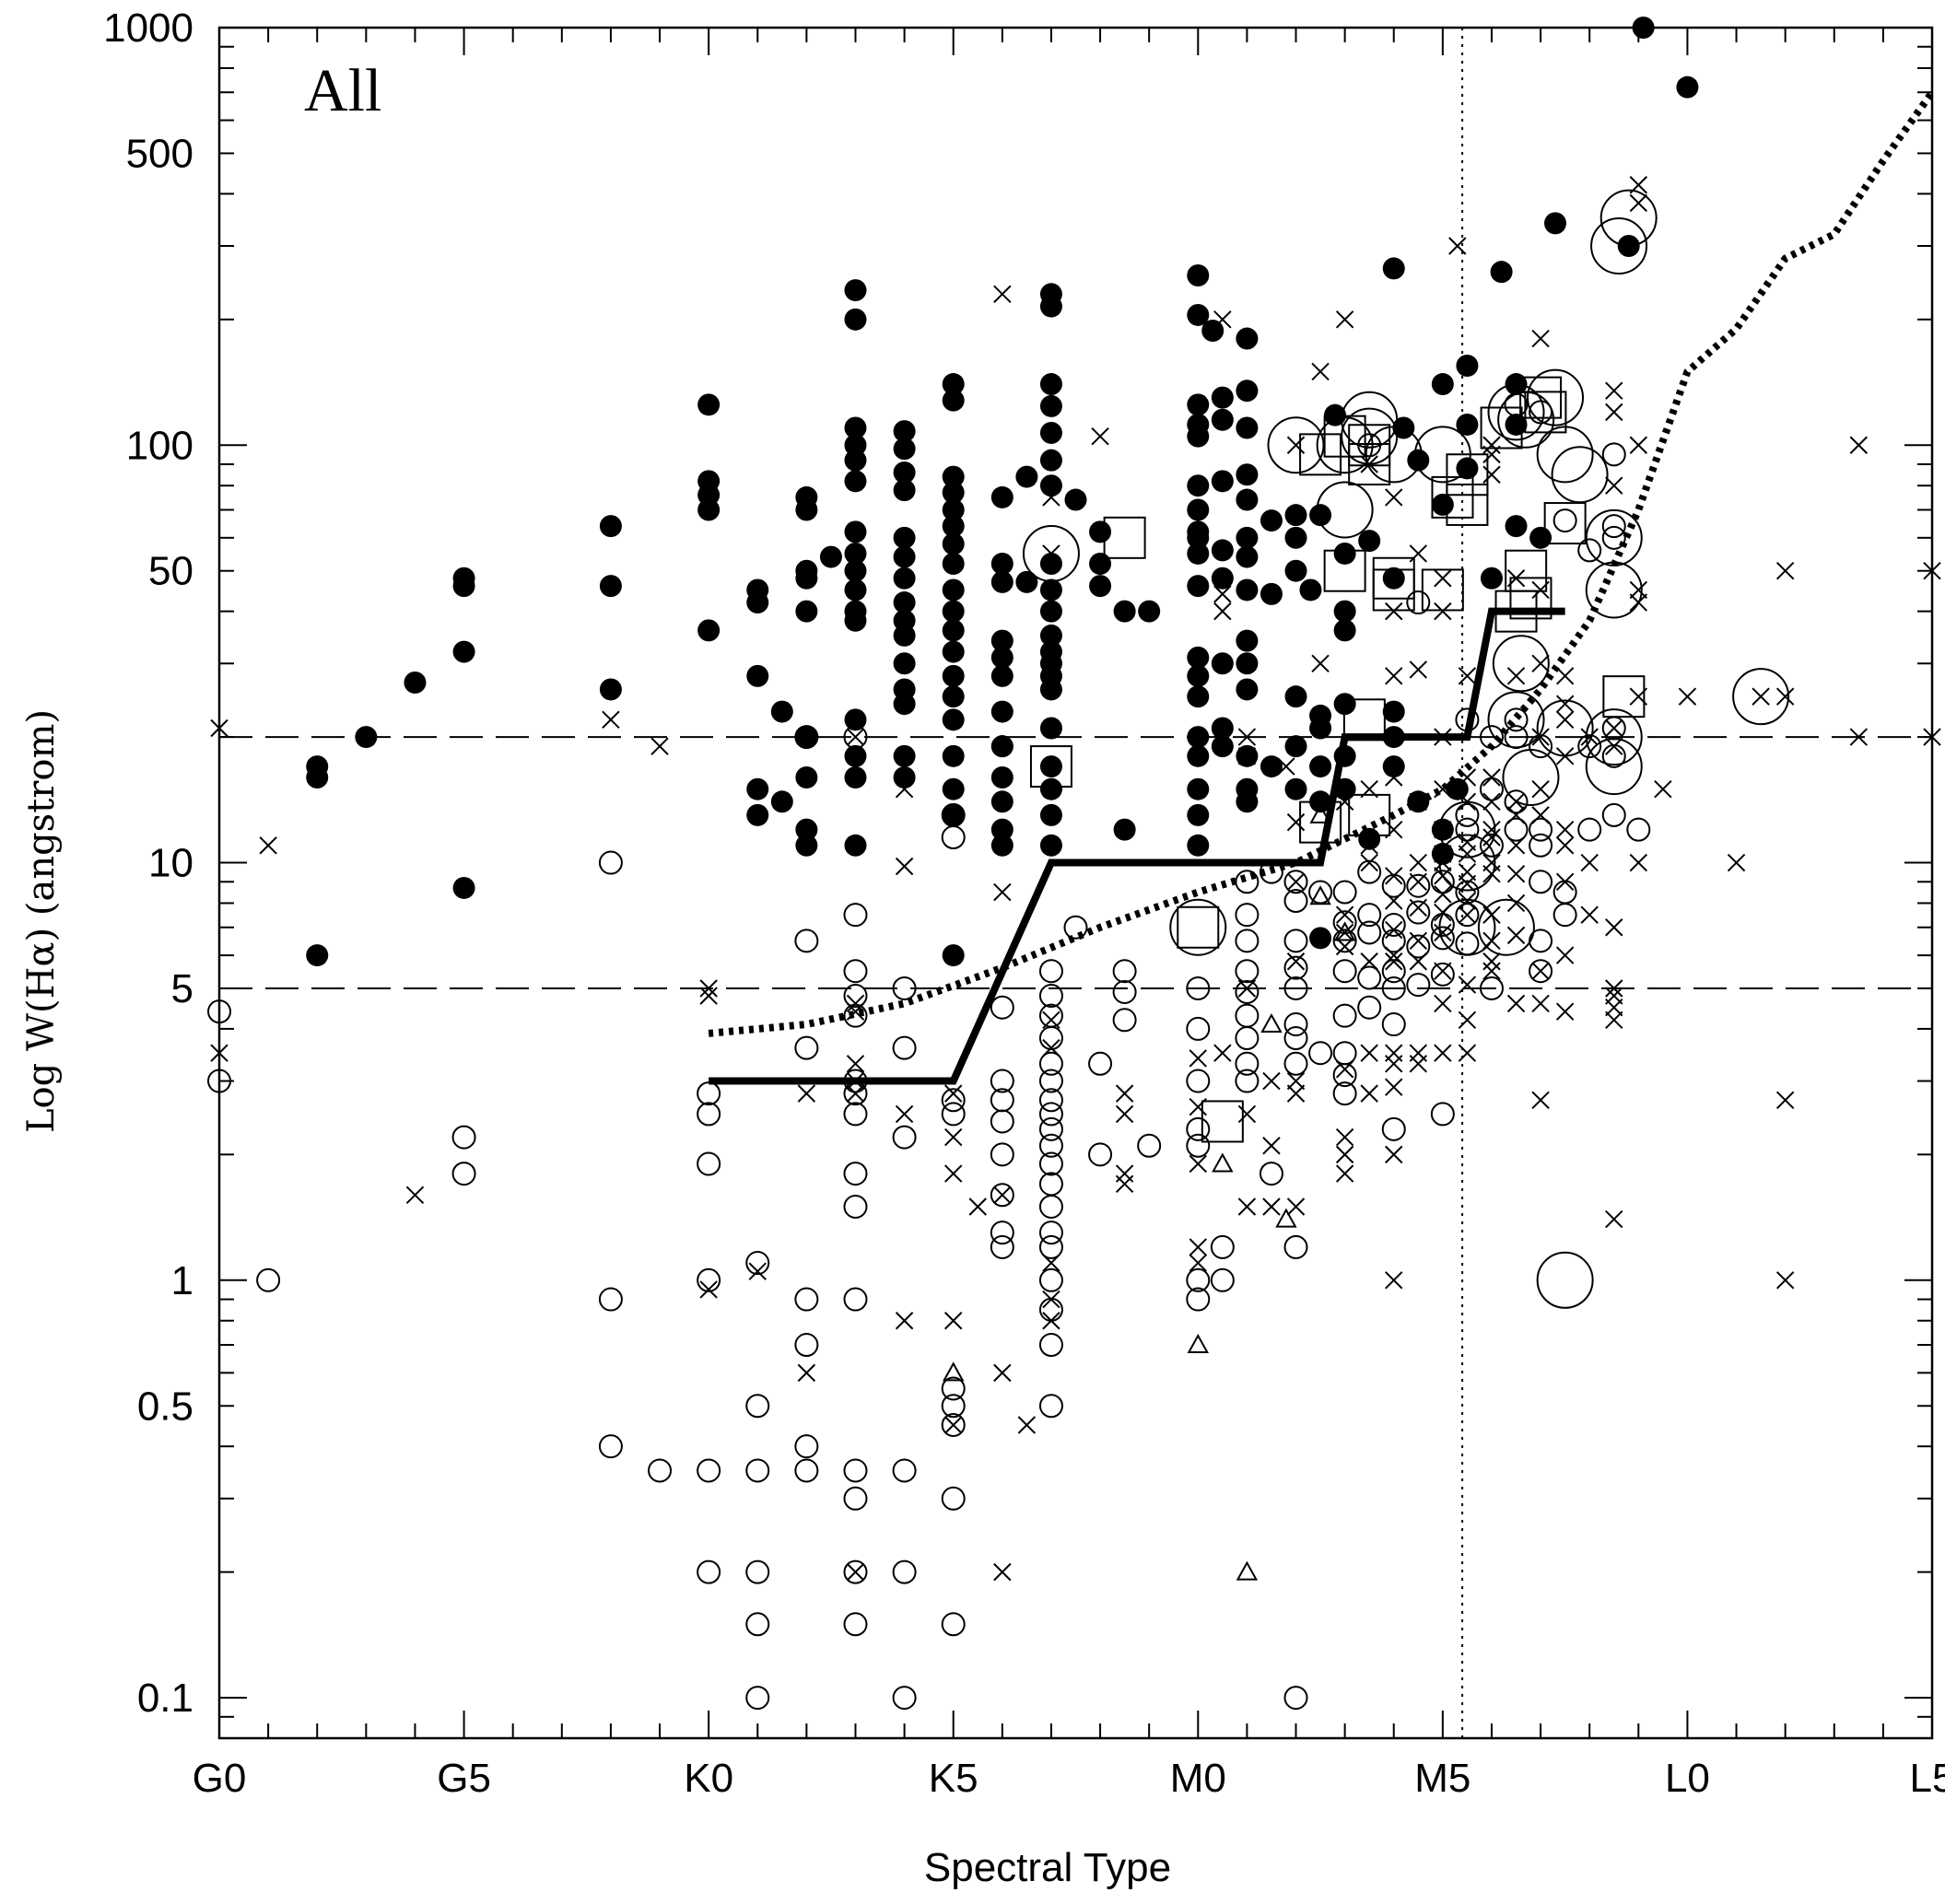  Describe the element at coordinates (165, 1406) in the screenshot. I see `y-tick-label: 0.5` at that location.